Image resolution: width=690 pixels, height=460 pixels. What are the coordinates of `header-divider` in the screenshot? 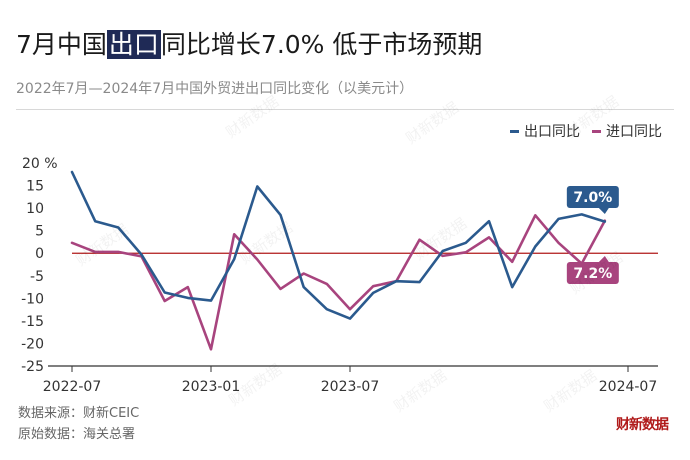 It's located at (345, 109).